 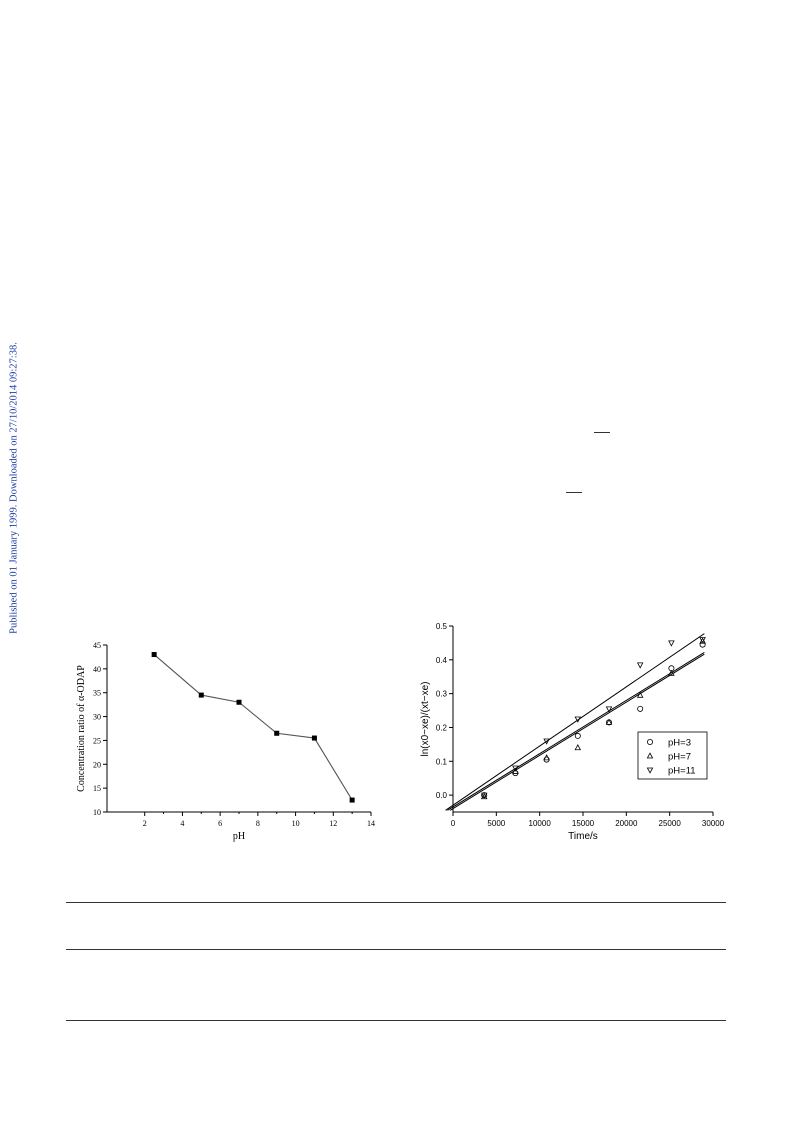 I want to click on y-axis-label: ln(x0−xe)/(xt−xe), so click(x=425, y=718).